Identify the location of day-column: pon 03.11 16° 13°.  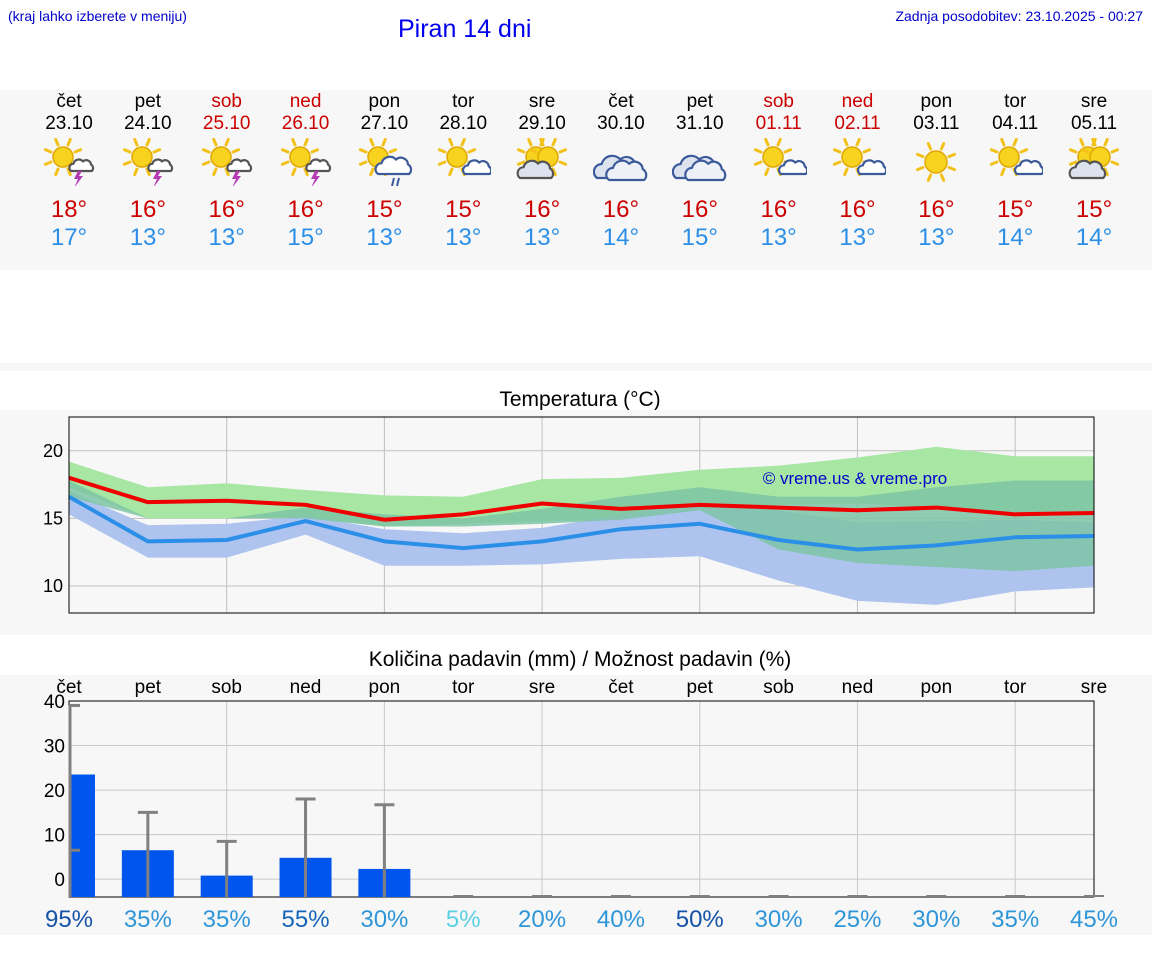
(936, 171).